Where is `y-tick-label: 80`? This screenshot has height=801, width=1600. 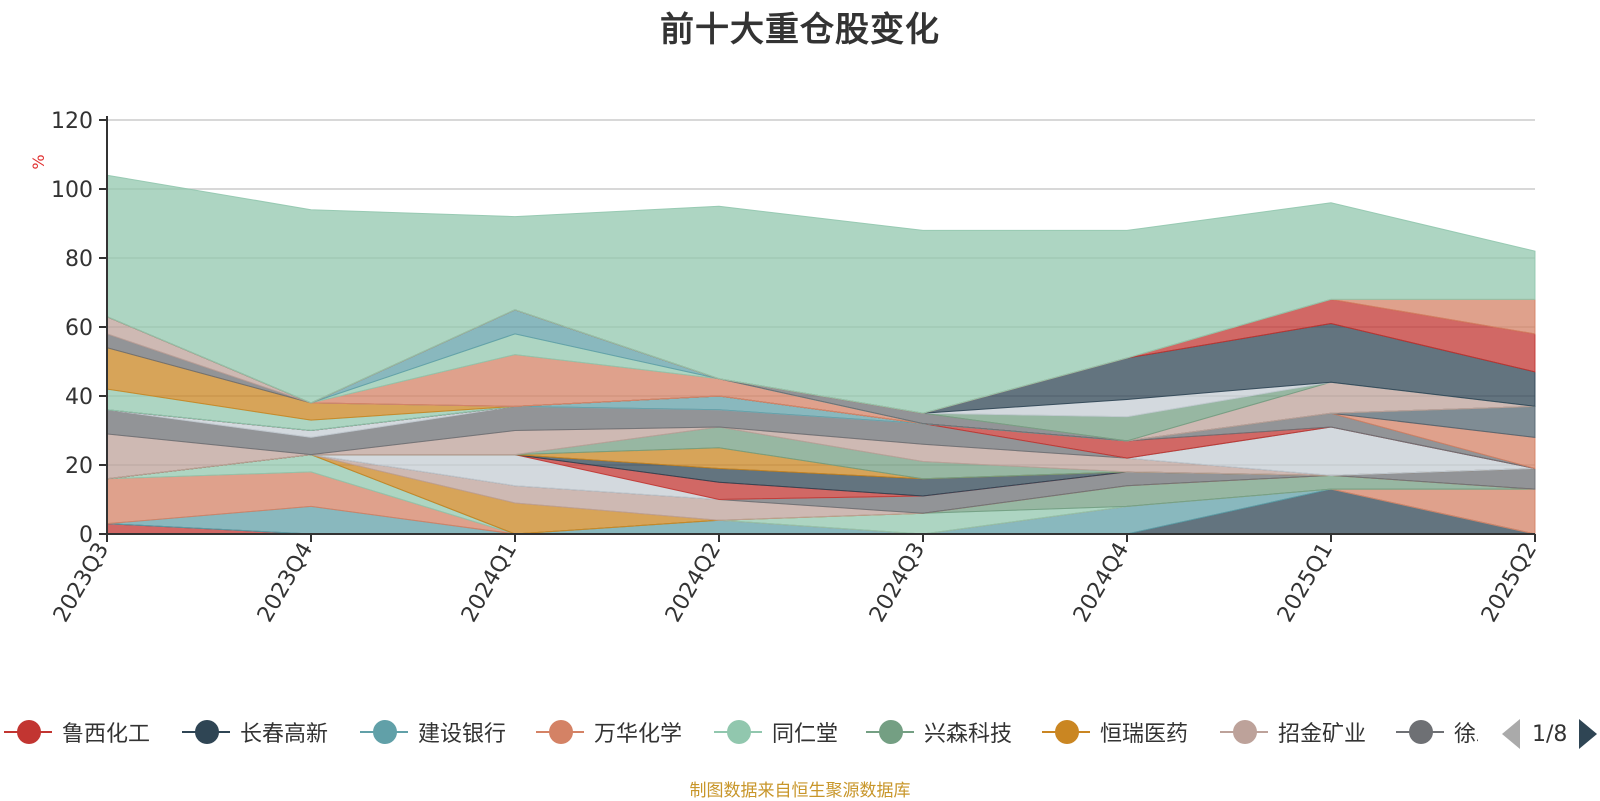
y-tick-label: 80 is located at coordinates (79, 259).